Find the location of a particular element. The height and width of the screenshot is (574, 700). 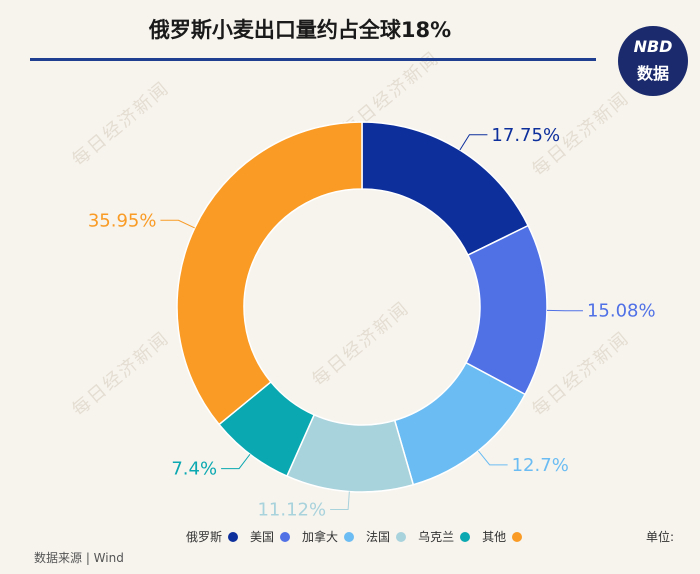

legend-item-4: 乌克兰 is located at coordinates (444, 536).